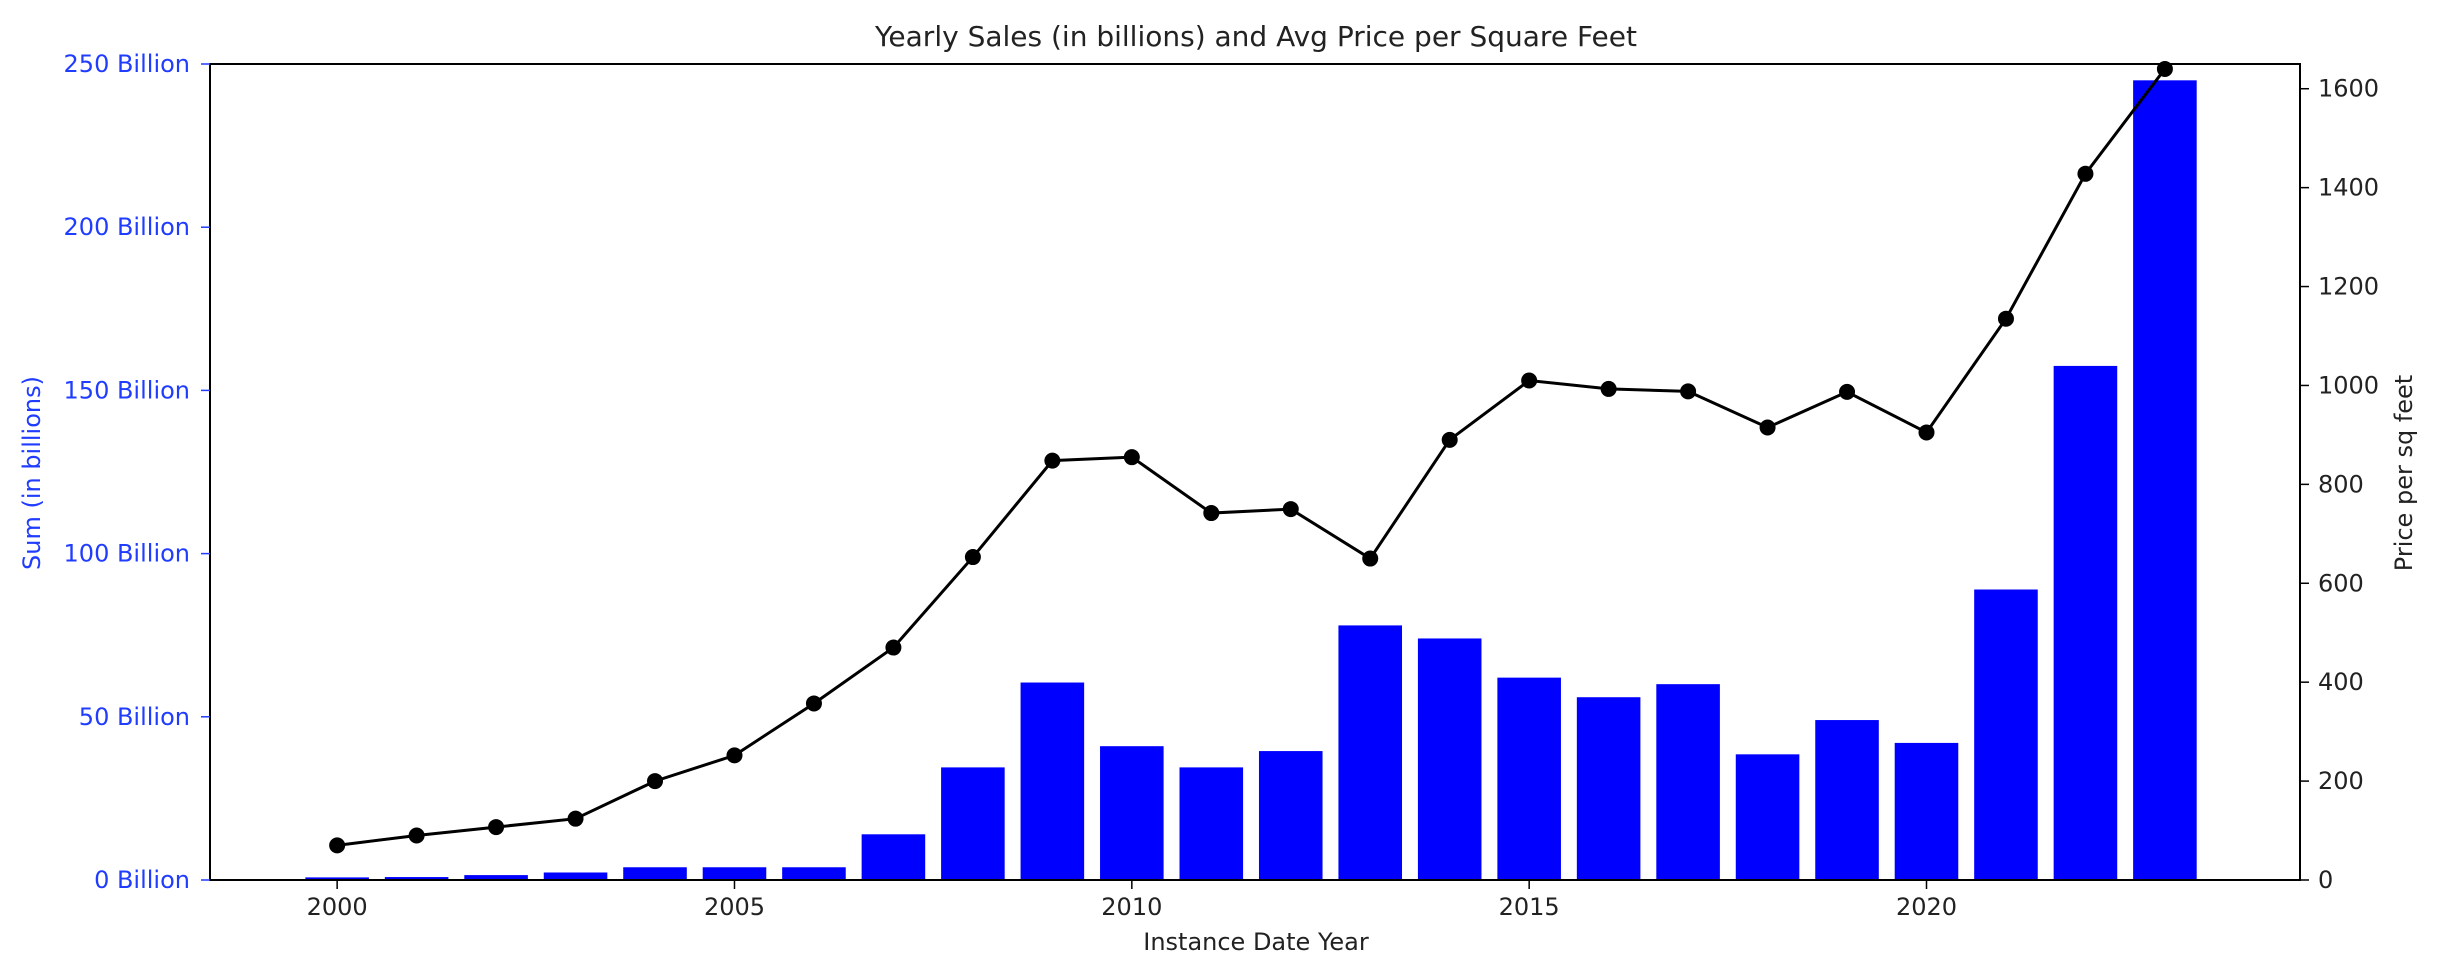 Image resolution: width=2440 pixels, height=980 pixels. Describe the element at coordinates (142, 880) in the screenshot. I see `y-left-tick-label-0: 0 Billion` at that location.